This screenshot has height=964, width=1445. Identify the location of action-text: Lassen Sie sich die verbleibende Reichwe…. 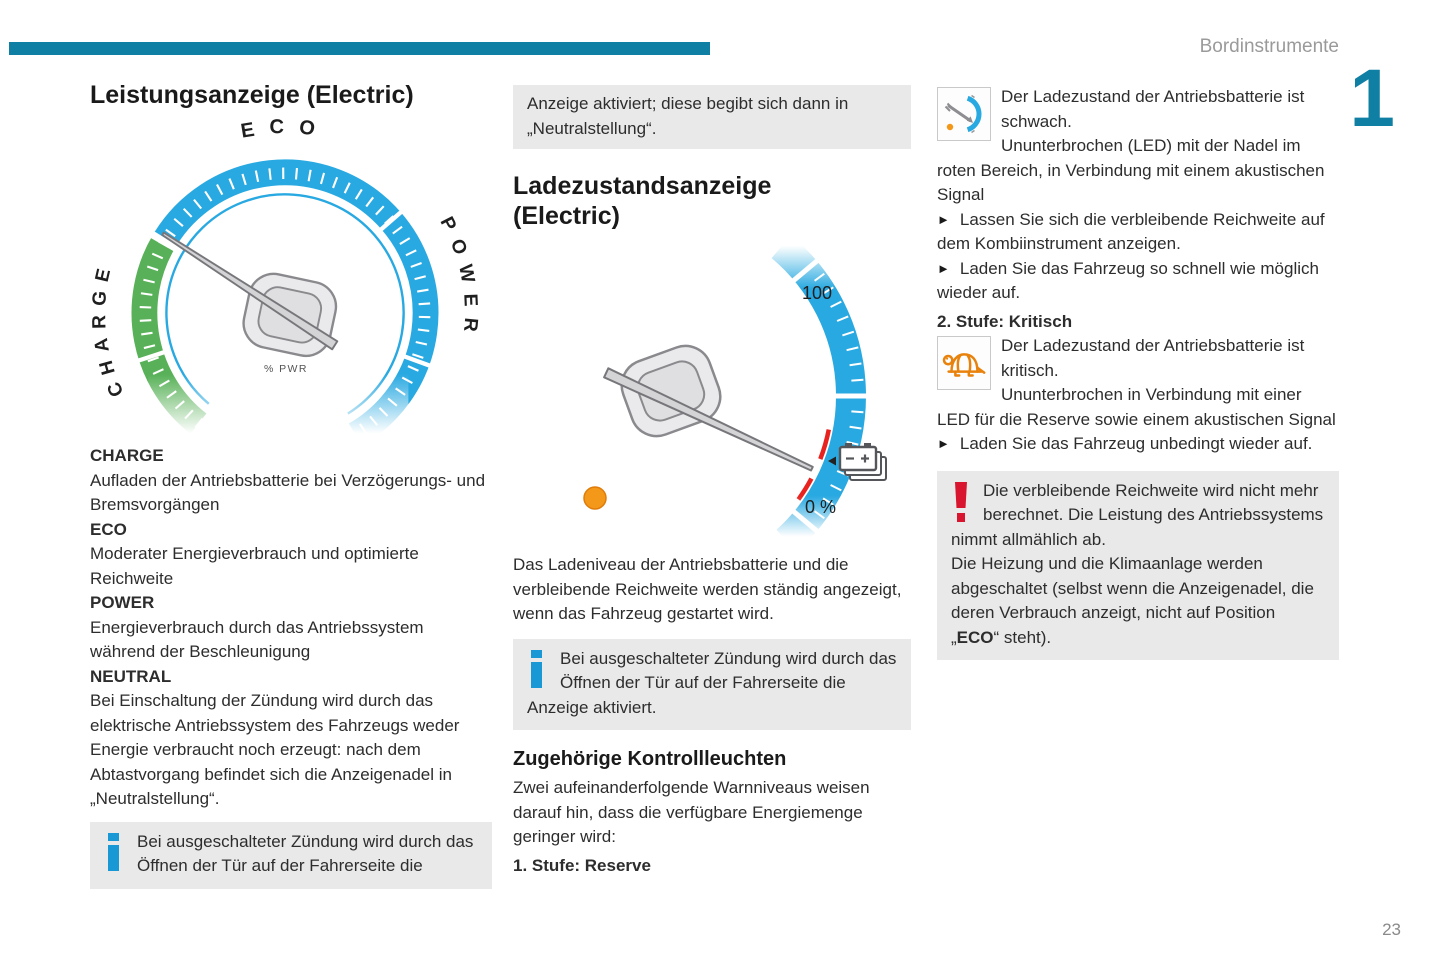
(1131, 231).